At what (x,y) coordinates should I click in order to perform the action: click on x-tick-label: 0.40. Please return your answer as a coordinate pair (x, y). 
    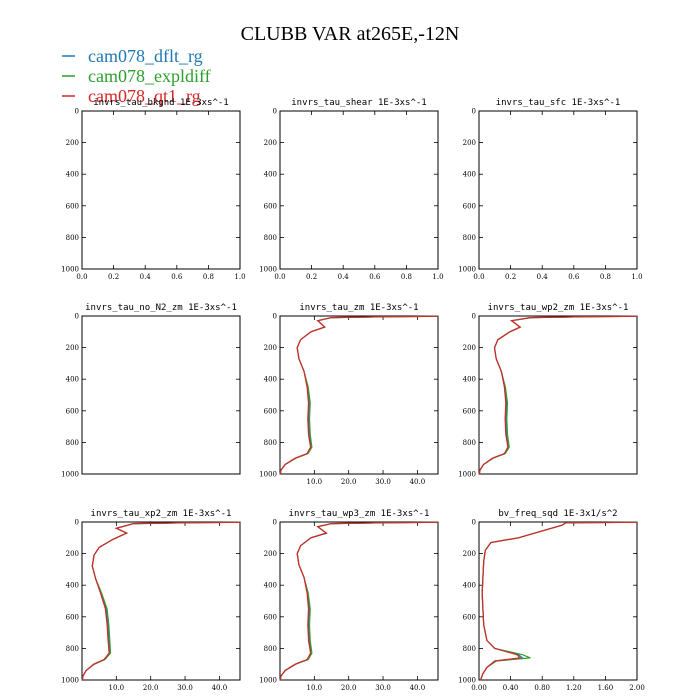
    Looking at the image, I should click on (511, 688).